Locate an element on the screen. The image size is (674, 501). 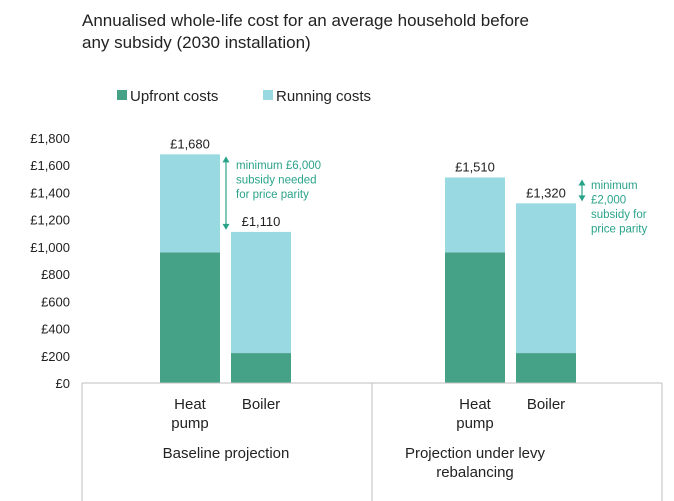
legend-label-running: Running costs is located at coordinates (323, 96).